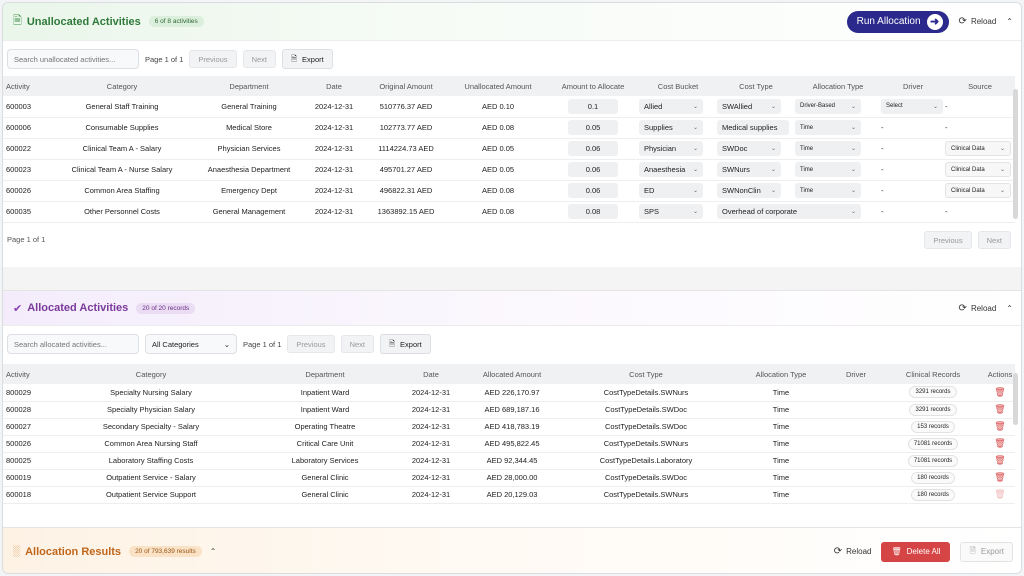 Image resolution: width=1024 pixels, height=576 pixels. What do you see at coordinates (498, 107) in the screenshot?
I see `unallocated-amount-cell: AED 0.10` at bounding box center [498, 107].